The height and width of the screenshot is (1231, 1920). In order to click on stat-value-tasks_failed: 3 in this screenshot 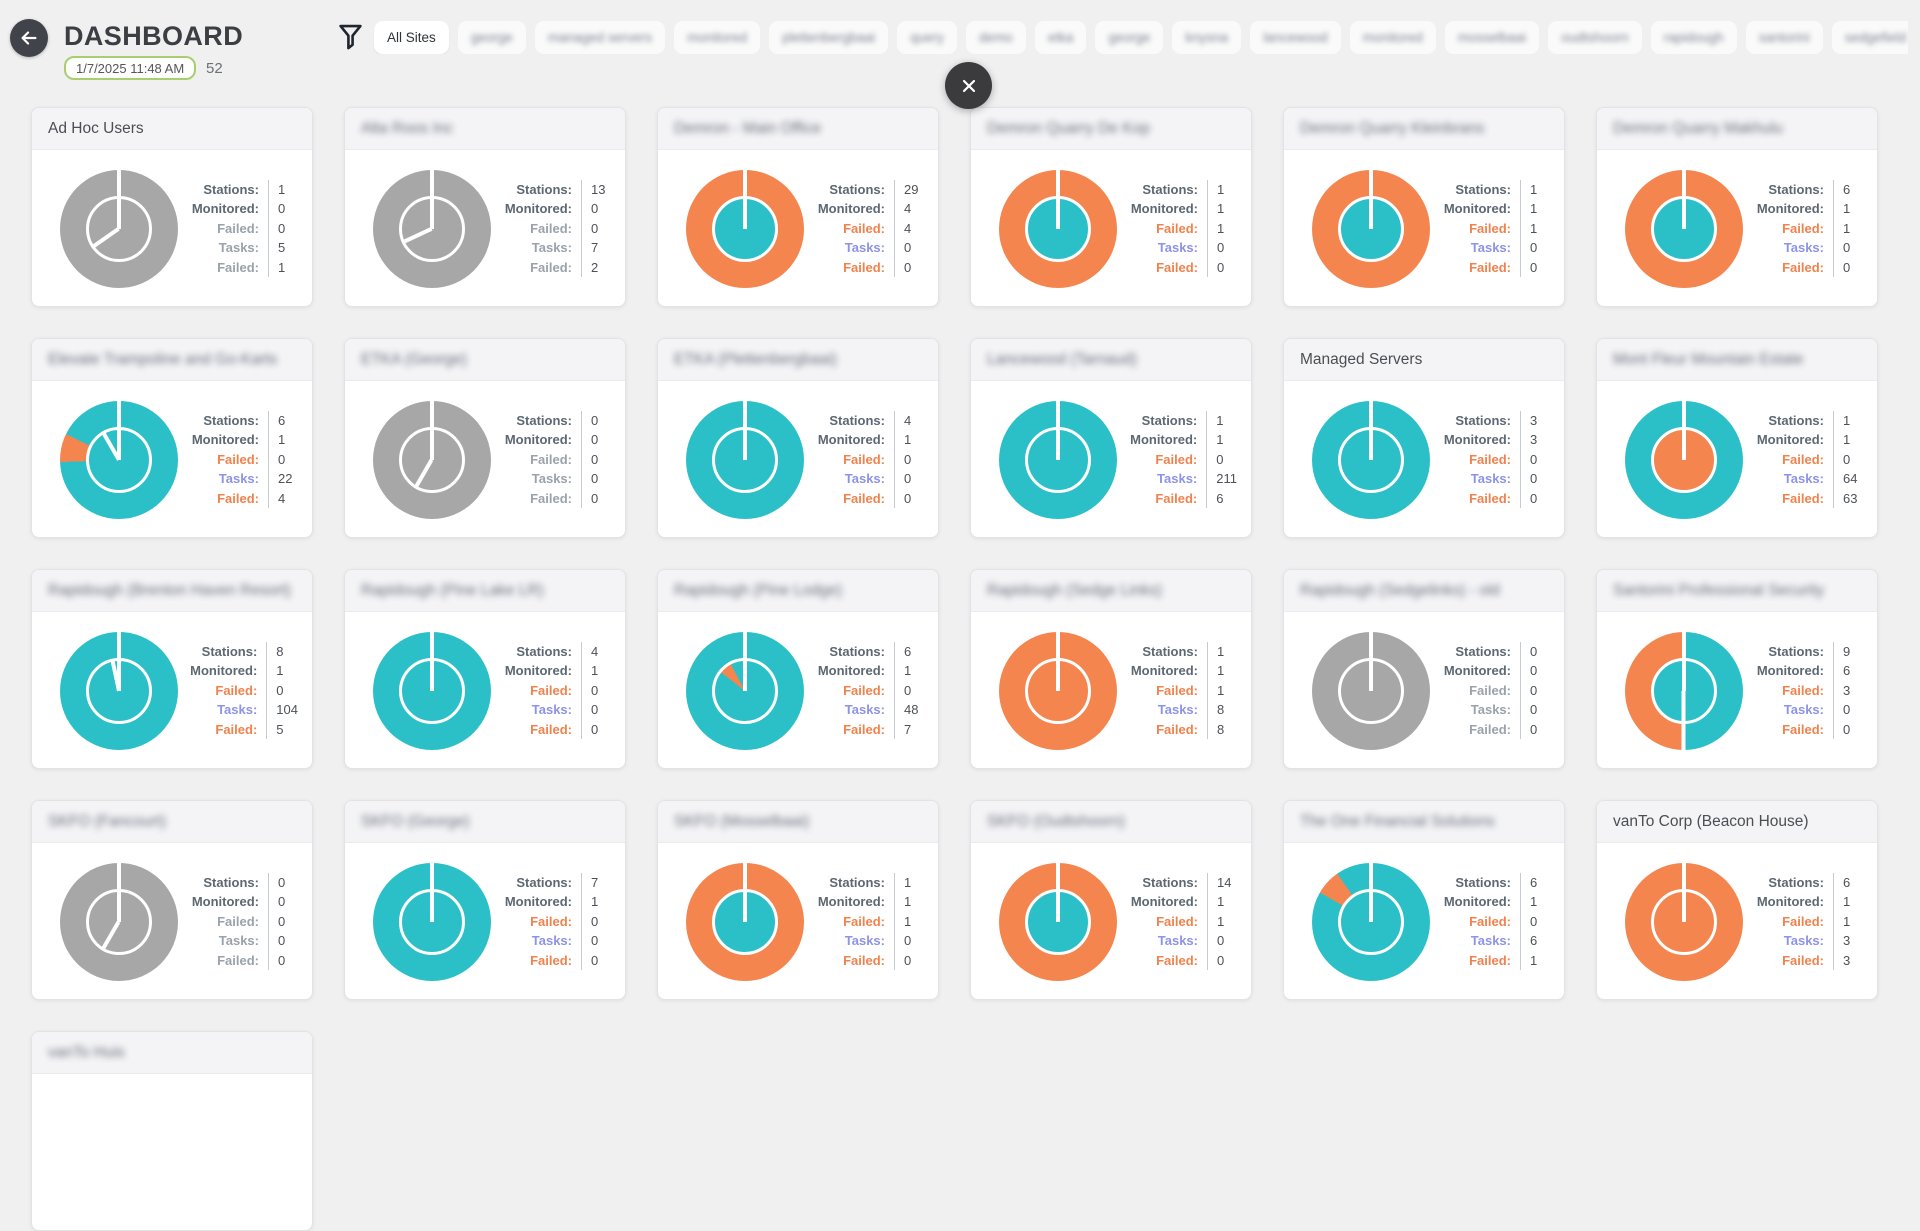, I will do `click(1848, 960)`.